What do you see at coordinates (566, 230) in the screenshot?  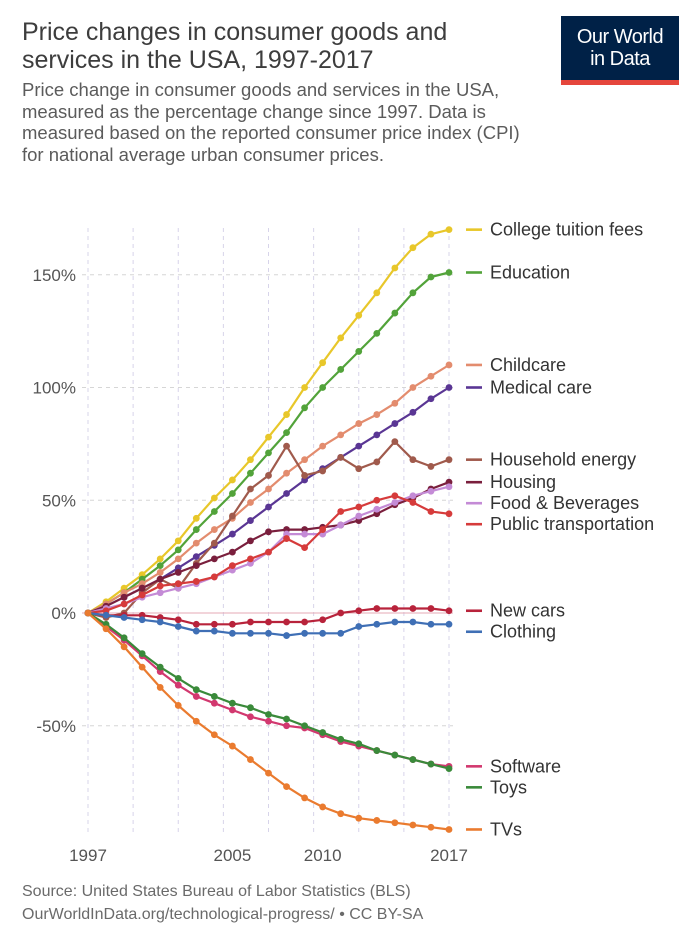 I see `legend-label: College tuition fees` at bounding box center [566, 230].